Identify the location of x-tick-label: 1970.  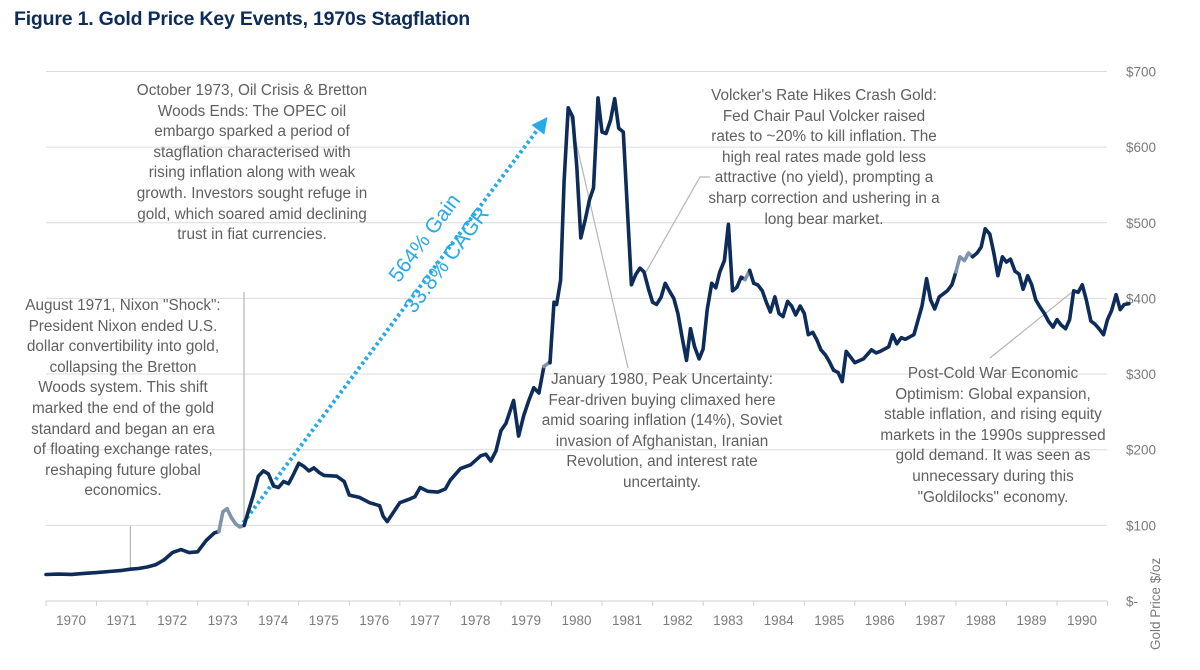
(71, 620).